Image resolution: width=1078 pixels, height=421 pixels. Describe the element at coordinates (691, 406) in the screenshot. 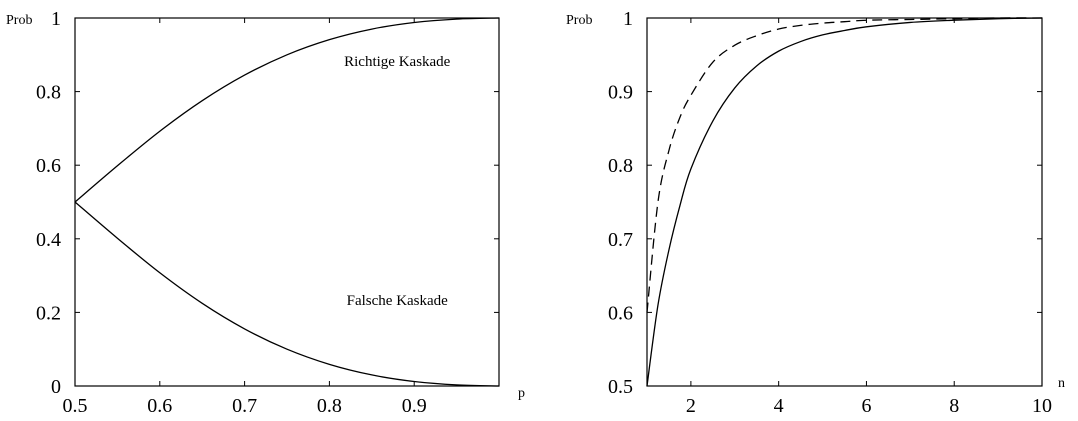

I see `x-tick-label-right: 2` at that location.